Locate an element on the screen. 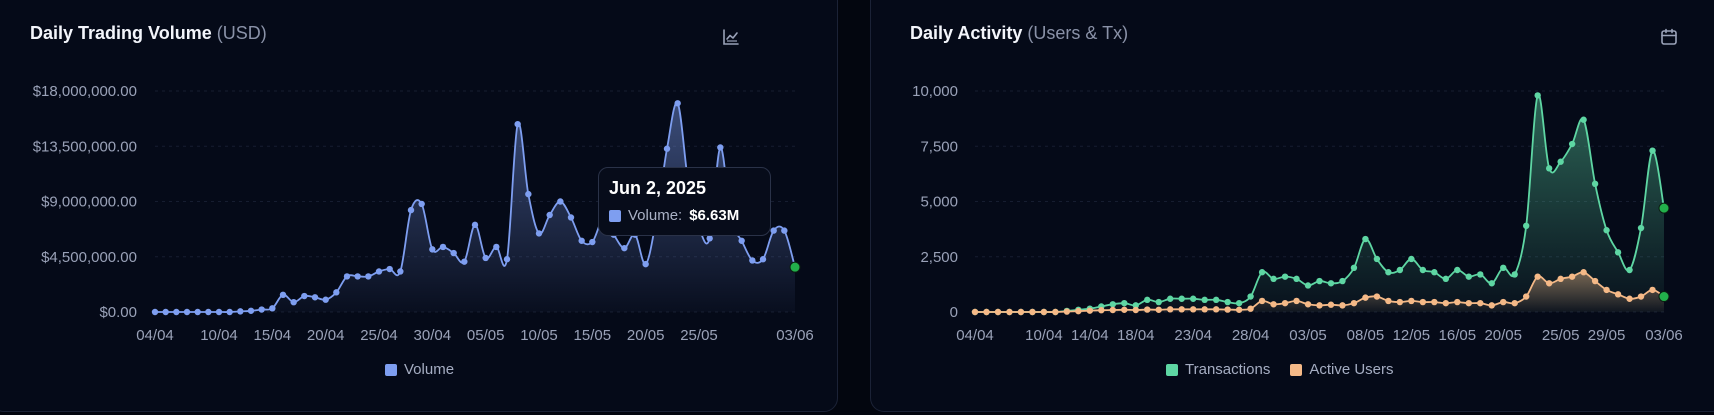 This screenshot has width=1714, height=415. activity-area-active-users is located at coordinates (1319, 292).